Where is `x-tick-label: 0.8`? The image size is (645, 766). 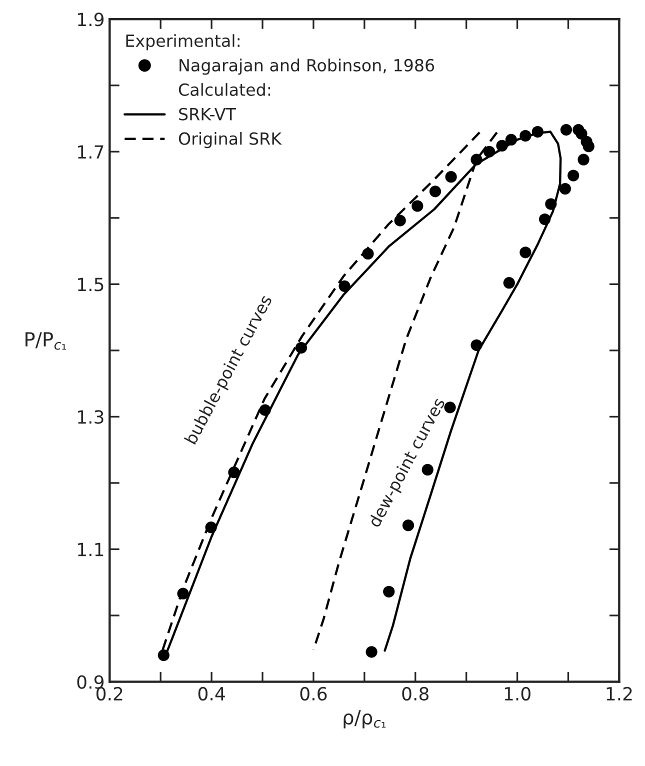 x-tick-label: 0.8 is located at coordinates (415, 693).